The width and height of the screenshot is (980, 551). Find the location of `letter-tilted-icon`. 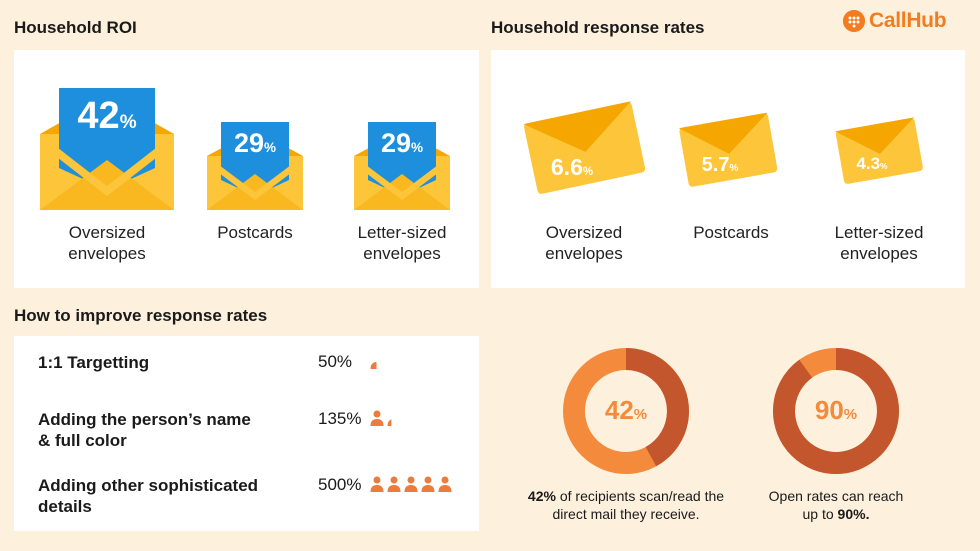

letter-tilted-icon is located at coordinates (879, 150).